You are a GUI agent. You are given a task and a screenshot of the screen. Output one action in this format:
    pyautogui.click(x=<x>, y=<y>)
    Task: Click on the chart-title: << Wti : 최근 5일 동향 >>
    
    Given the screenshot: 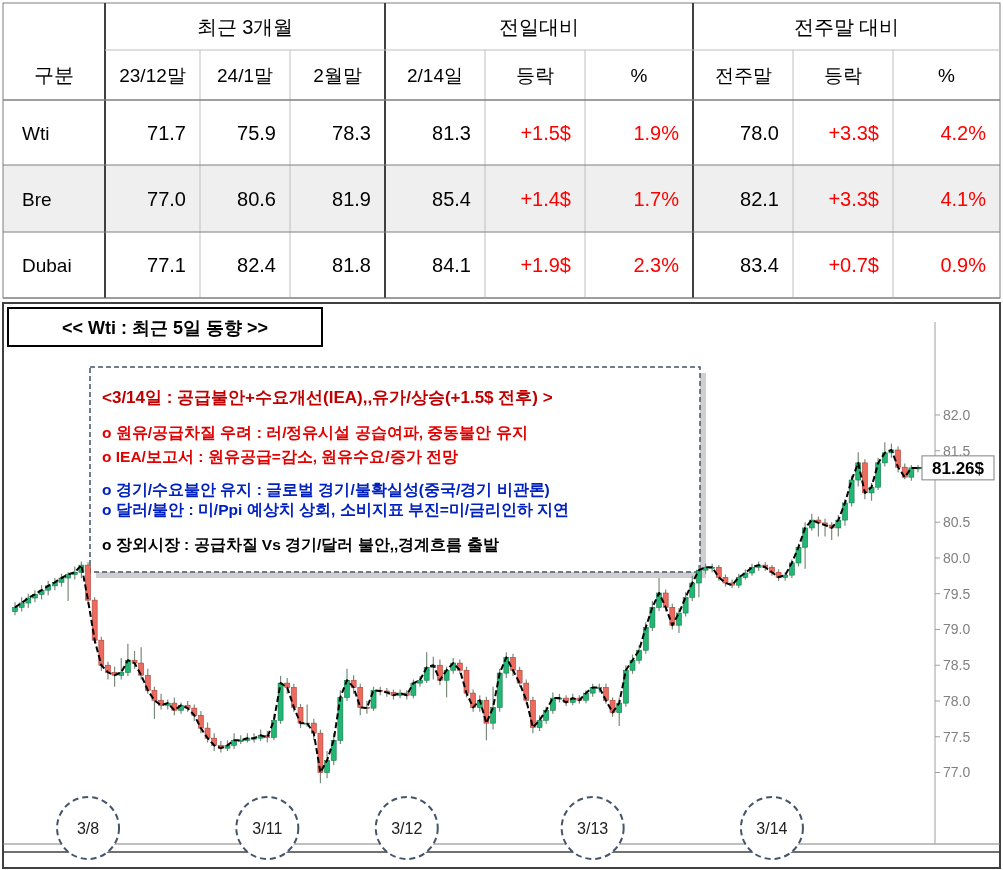 What is the action you would take?
    pyautogui.click(x=165, y=328)
    